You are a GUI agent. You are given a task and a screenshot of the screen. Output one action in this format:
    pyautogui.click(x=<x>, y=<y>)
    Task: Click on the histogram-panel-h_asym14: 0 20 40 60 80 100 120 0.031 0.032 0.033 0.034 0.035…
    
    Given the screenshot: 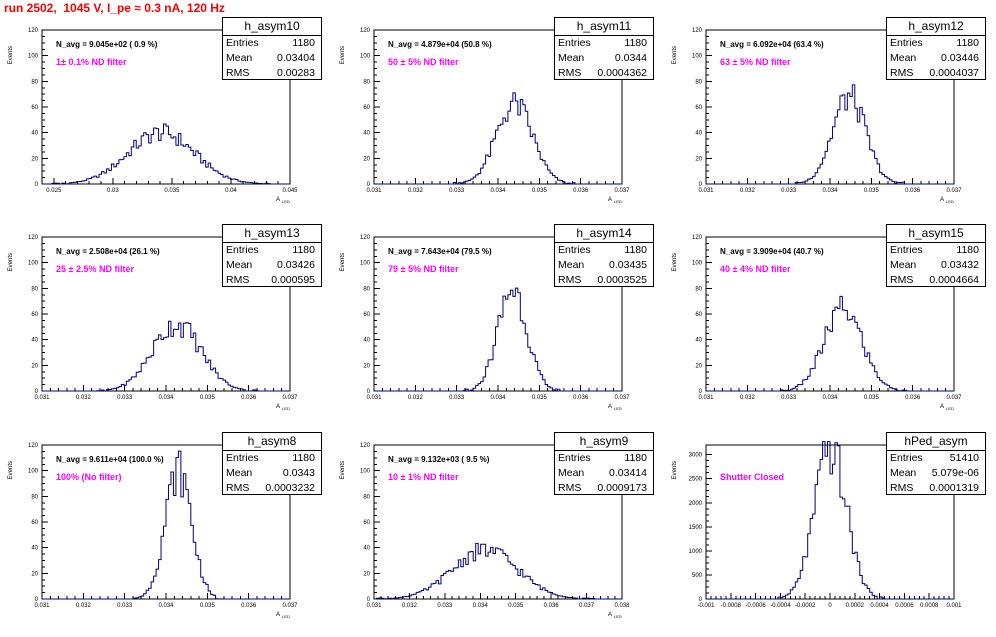 What is the action you would take?
    pyautogui.click(x=498, y=325)
    